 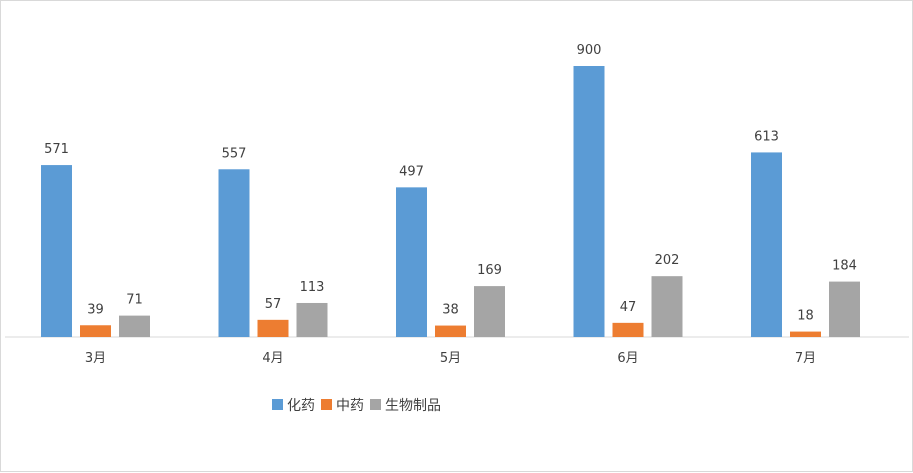 I want to click on legend: 化药 中药 生物制品, so click(x=356, y=406).